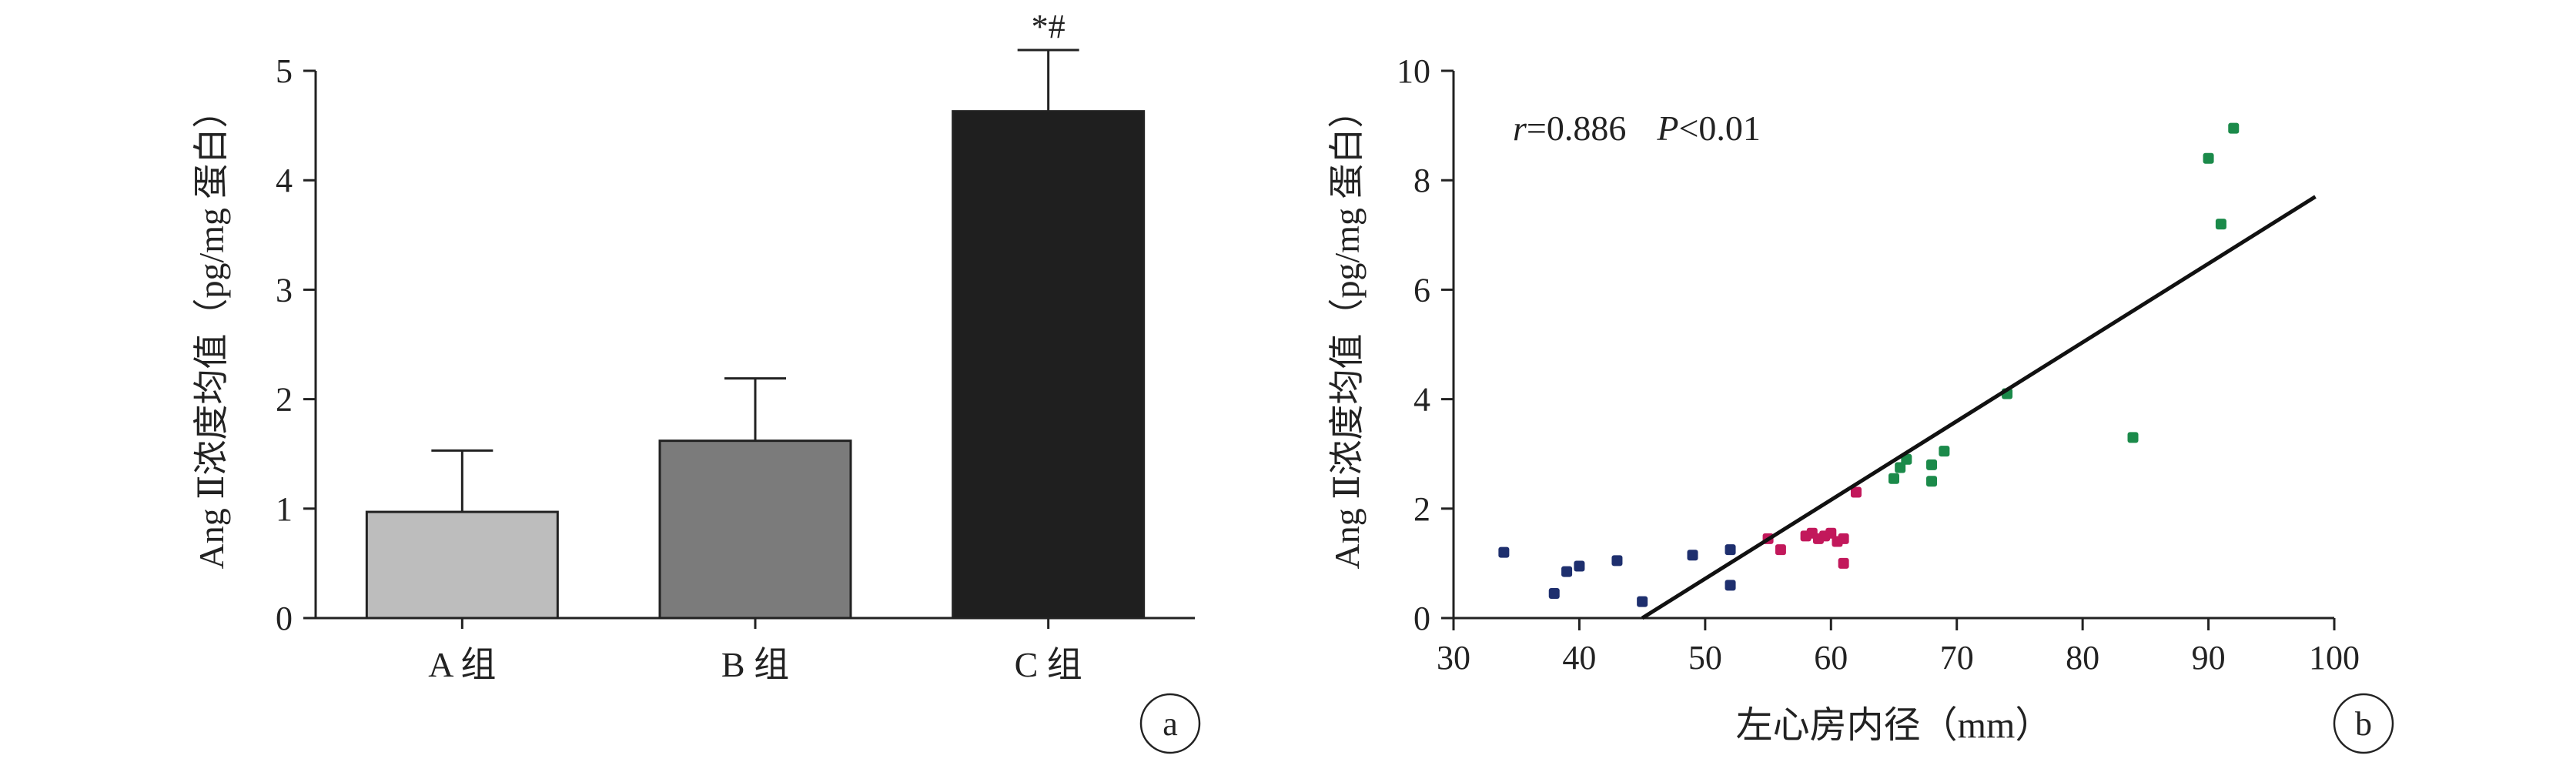  Describe the element at coordinates (2082, 658) in the screenshot. I see `scatter-x-tick-label: 80` at that location.